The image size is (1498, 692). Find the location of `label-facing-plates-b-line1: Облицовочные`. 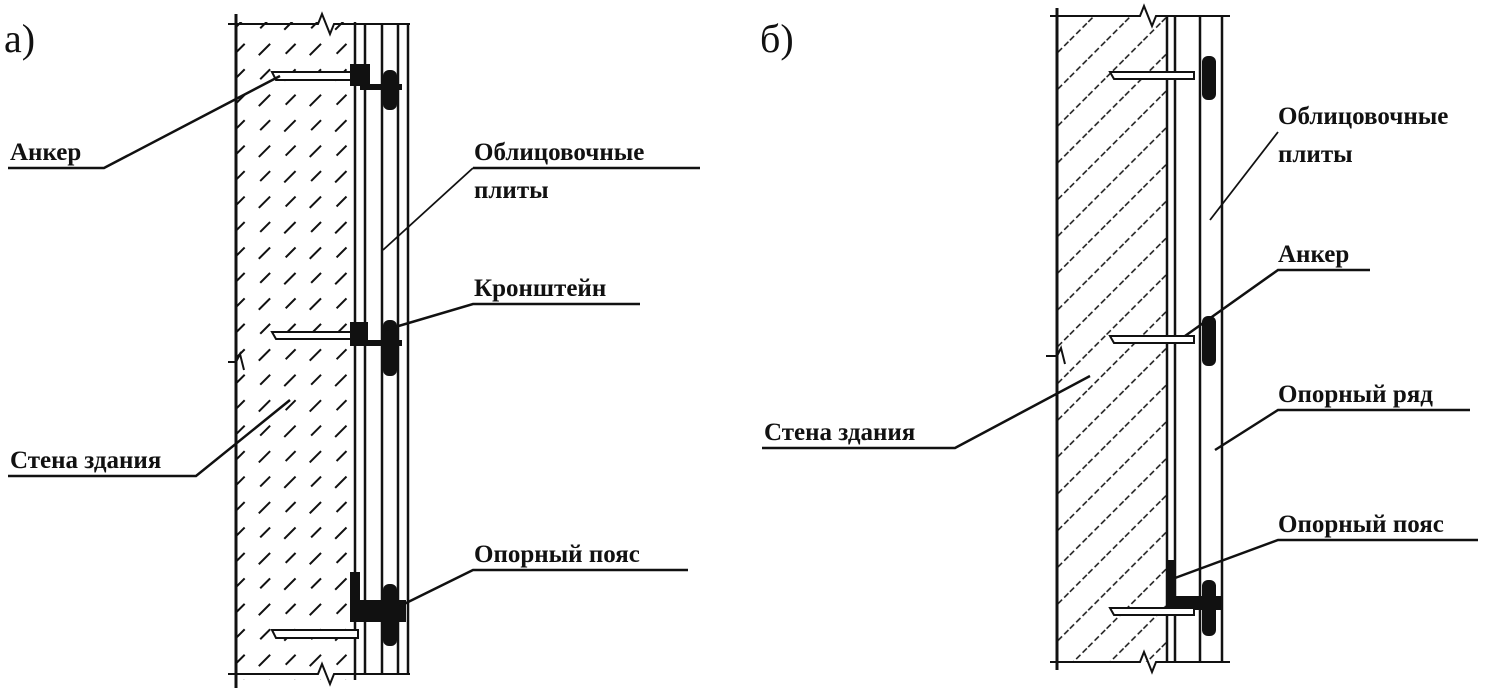

label-facing-plates-b-line1: Облицовочные is located at coordinates (1363, 116).